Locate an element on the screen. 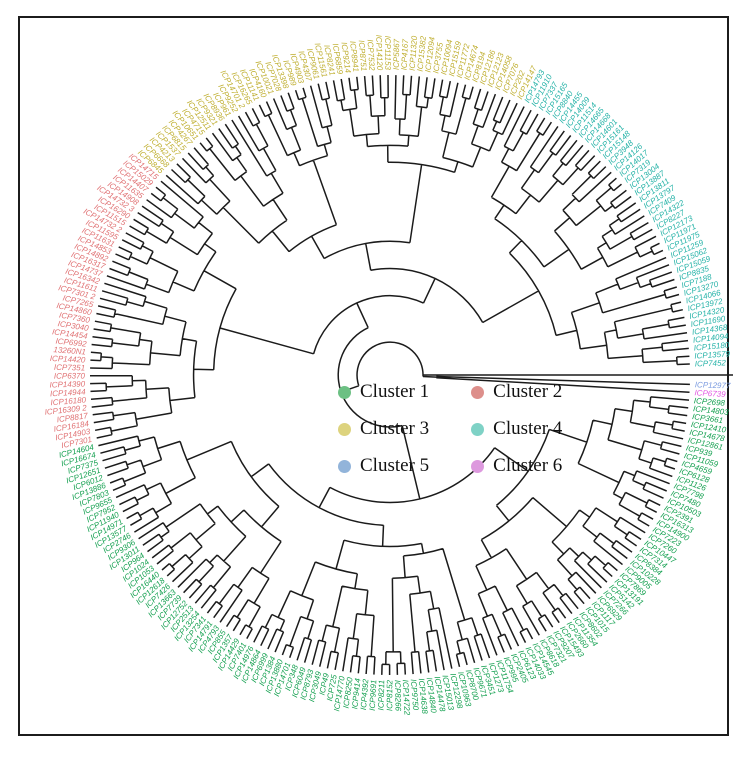 The width and height of the screenshot is (753, 758). legend-item-label: Cluster 2 is located at coordinates (528, 391).